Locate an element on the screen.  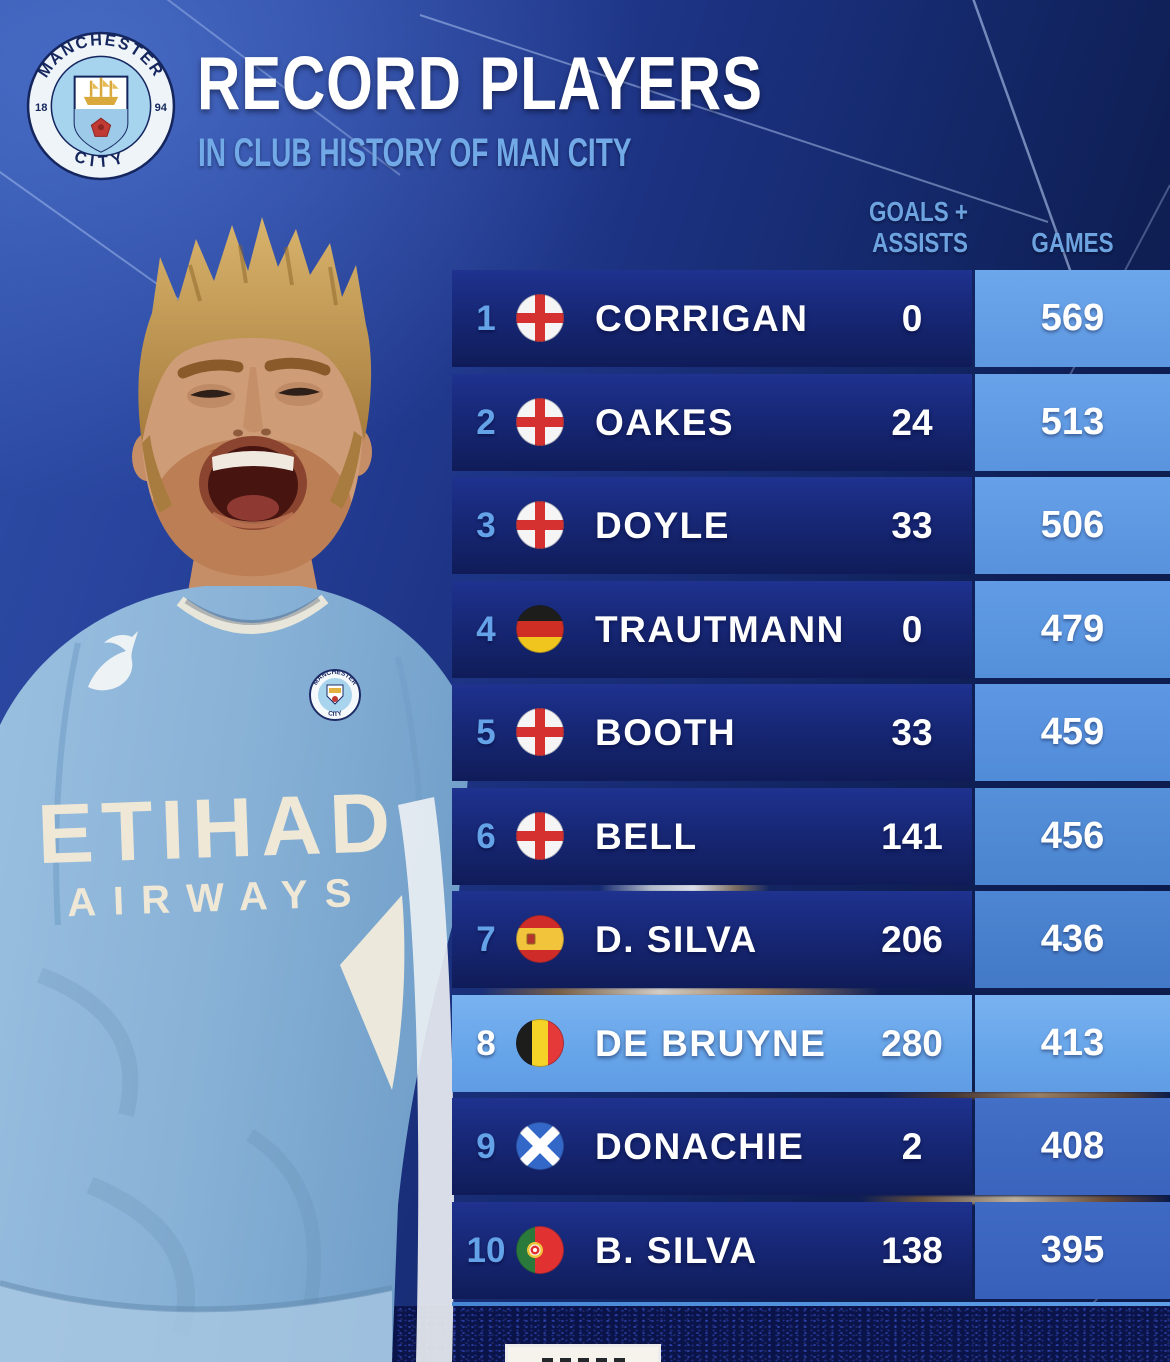
games-cell: 408 is located at coordinates (1072, 1146).